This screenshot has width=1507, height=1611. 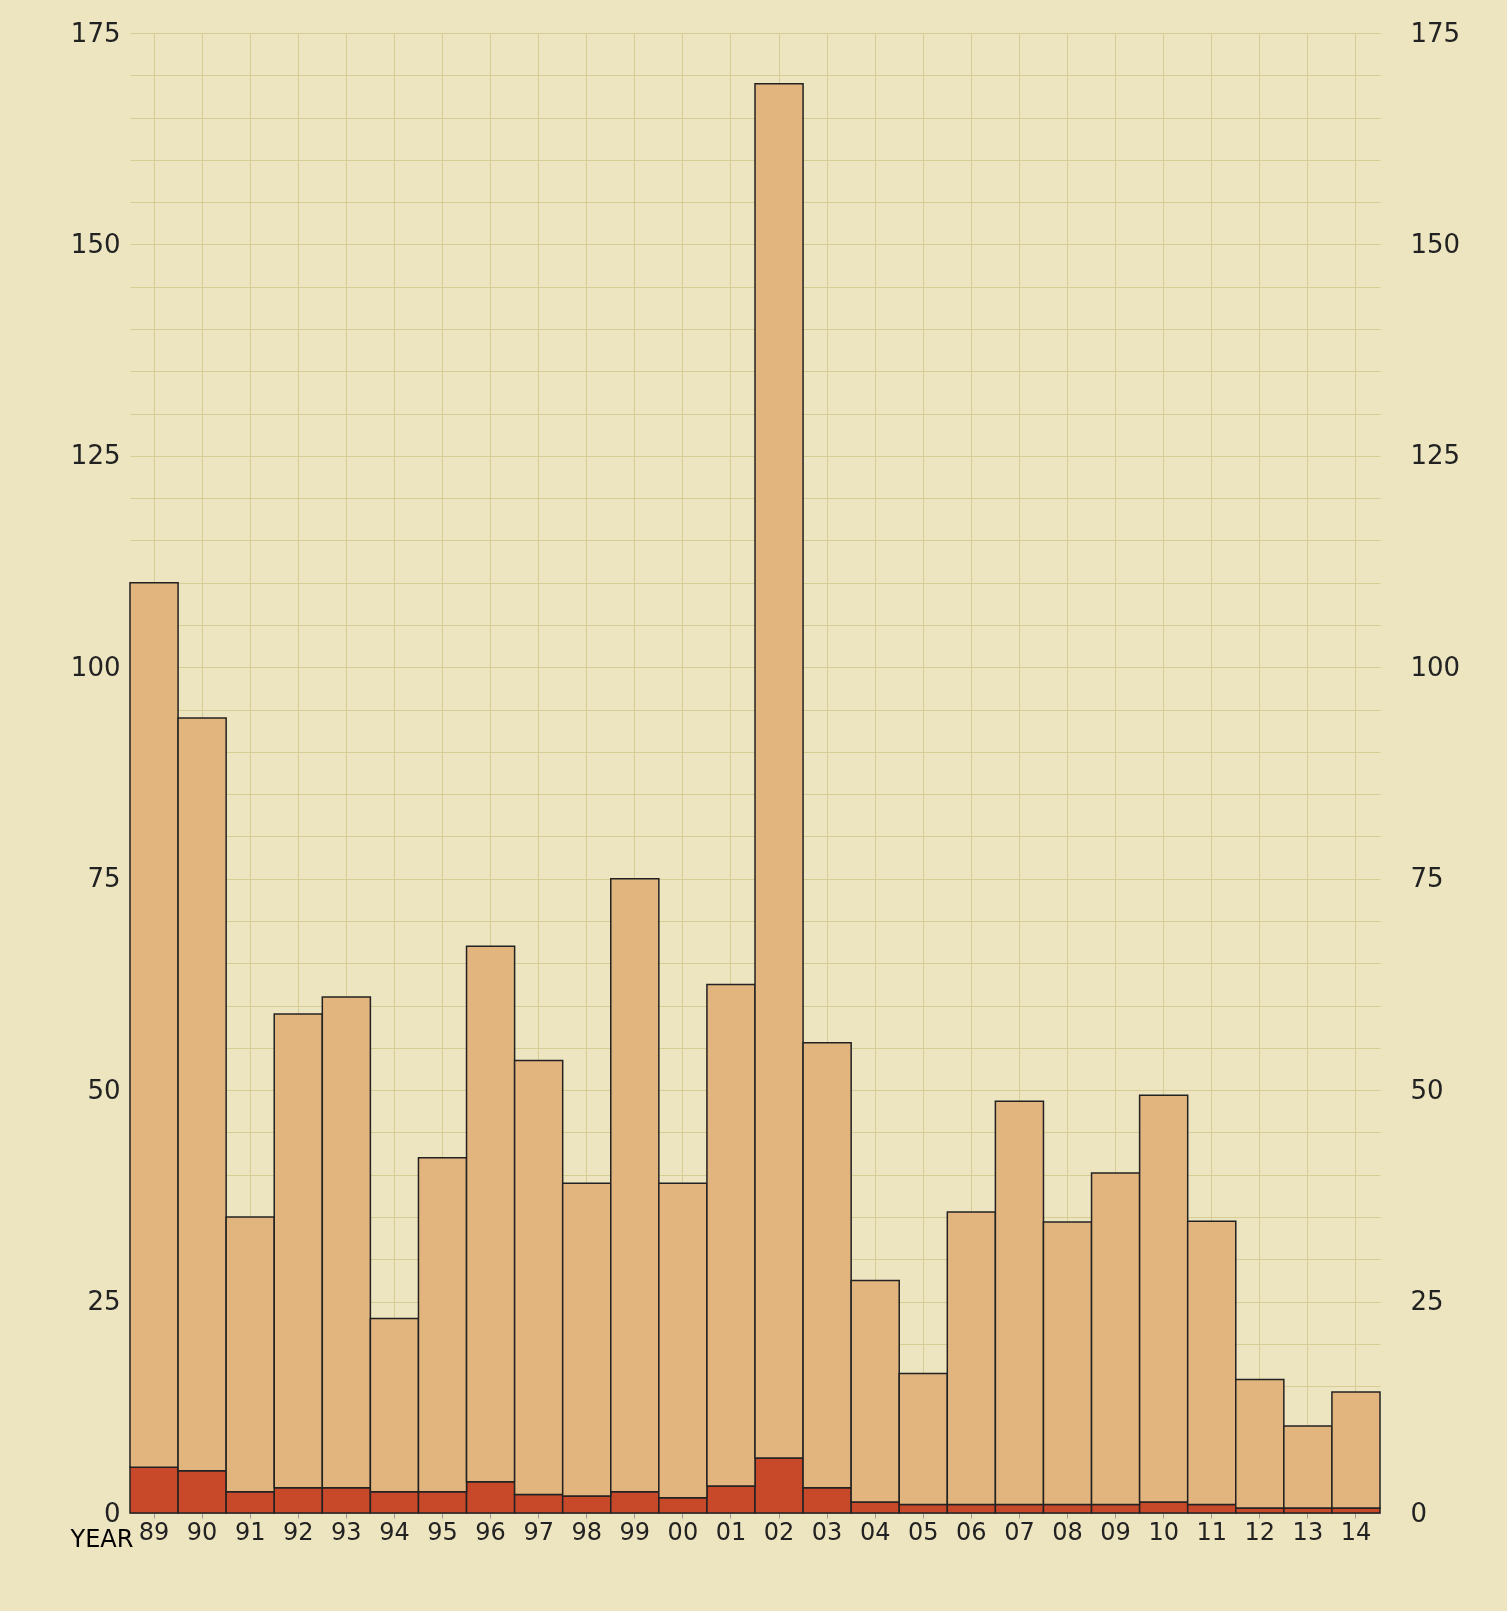 What do you see at coordinates (95, 666) in the screenshot?
I see `y-tick-label: 100` at bounding box center [95, 666].